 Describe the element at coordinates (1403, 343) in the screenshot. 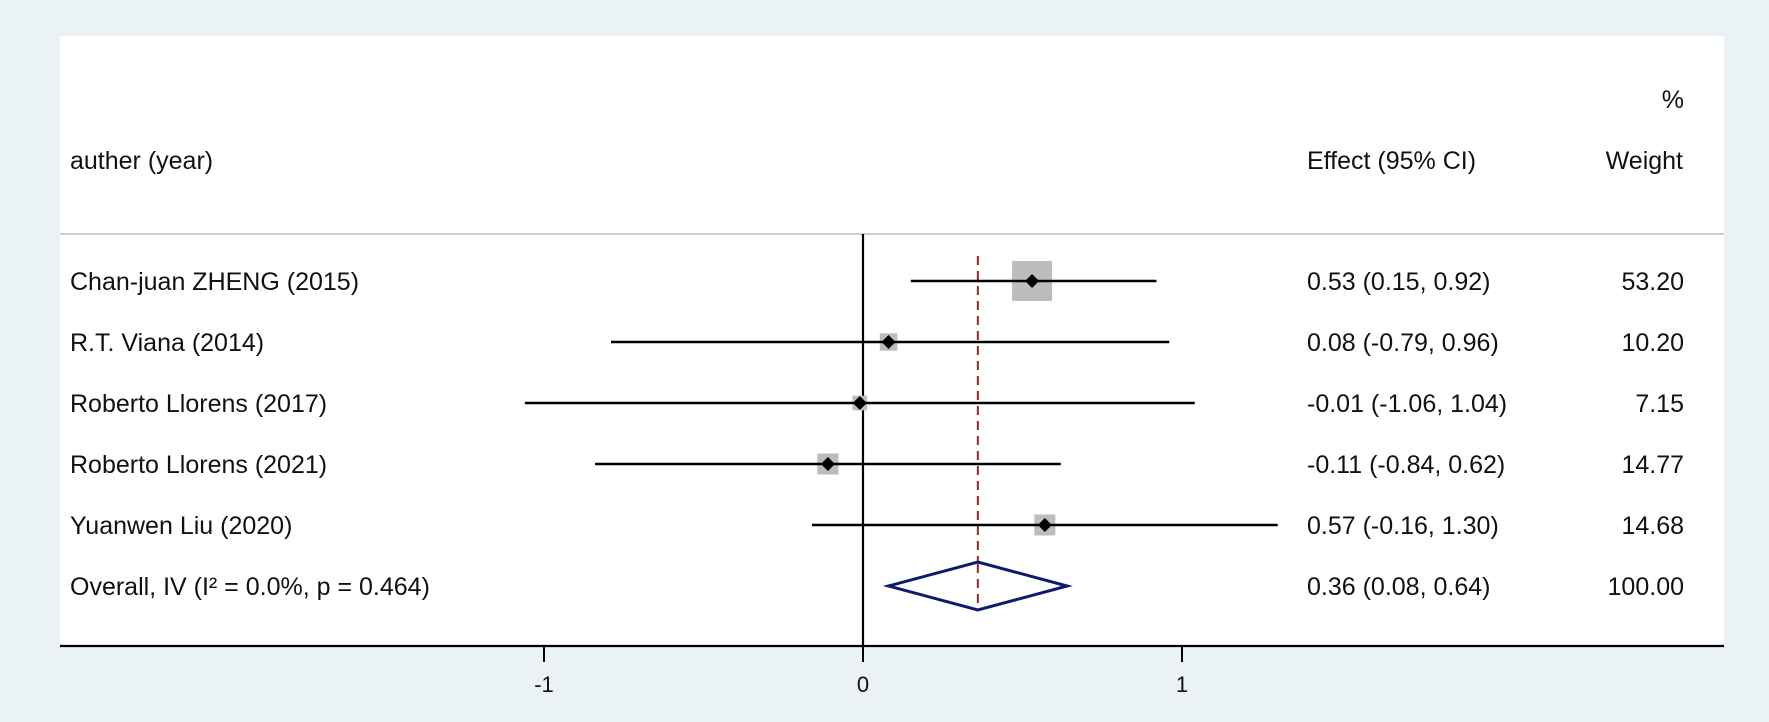

I see `effect-ci-text: 0.08 (-0.79, 0.96)` at that location.